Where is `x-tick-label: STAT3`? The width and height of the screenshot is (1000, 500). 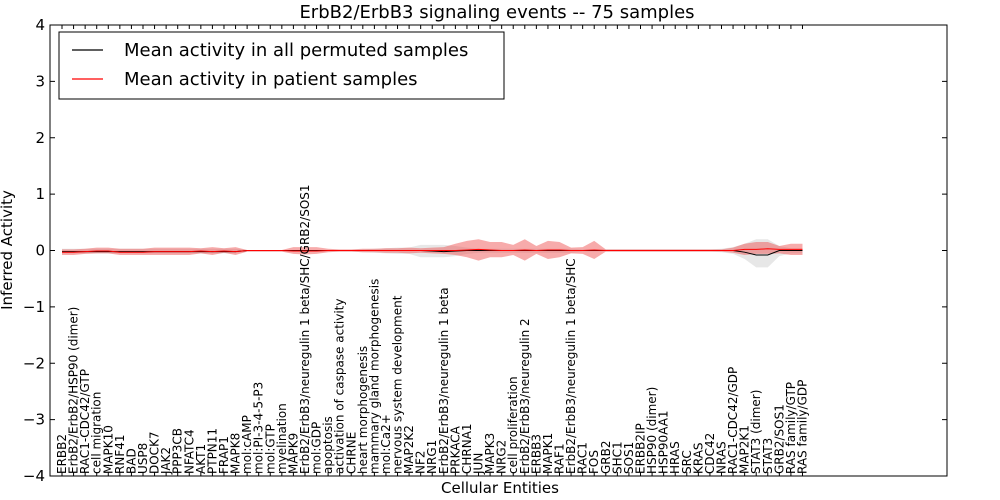
x-tick-label: STAT3 is located at coordinates (768, 456).